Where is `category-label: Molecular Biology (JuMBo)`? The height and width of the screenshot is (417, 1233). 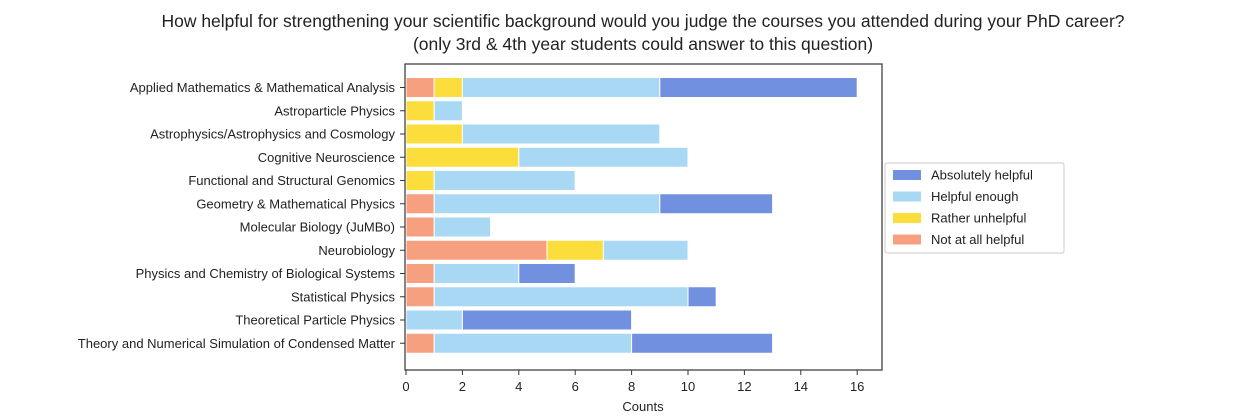
category-label: Molecular Biology (JuMBo) is located at coordinates (317, 227).